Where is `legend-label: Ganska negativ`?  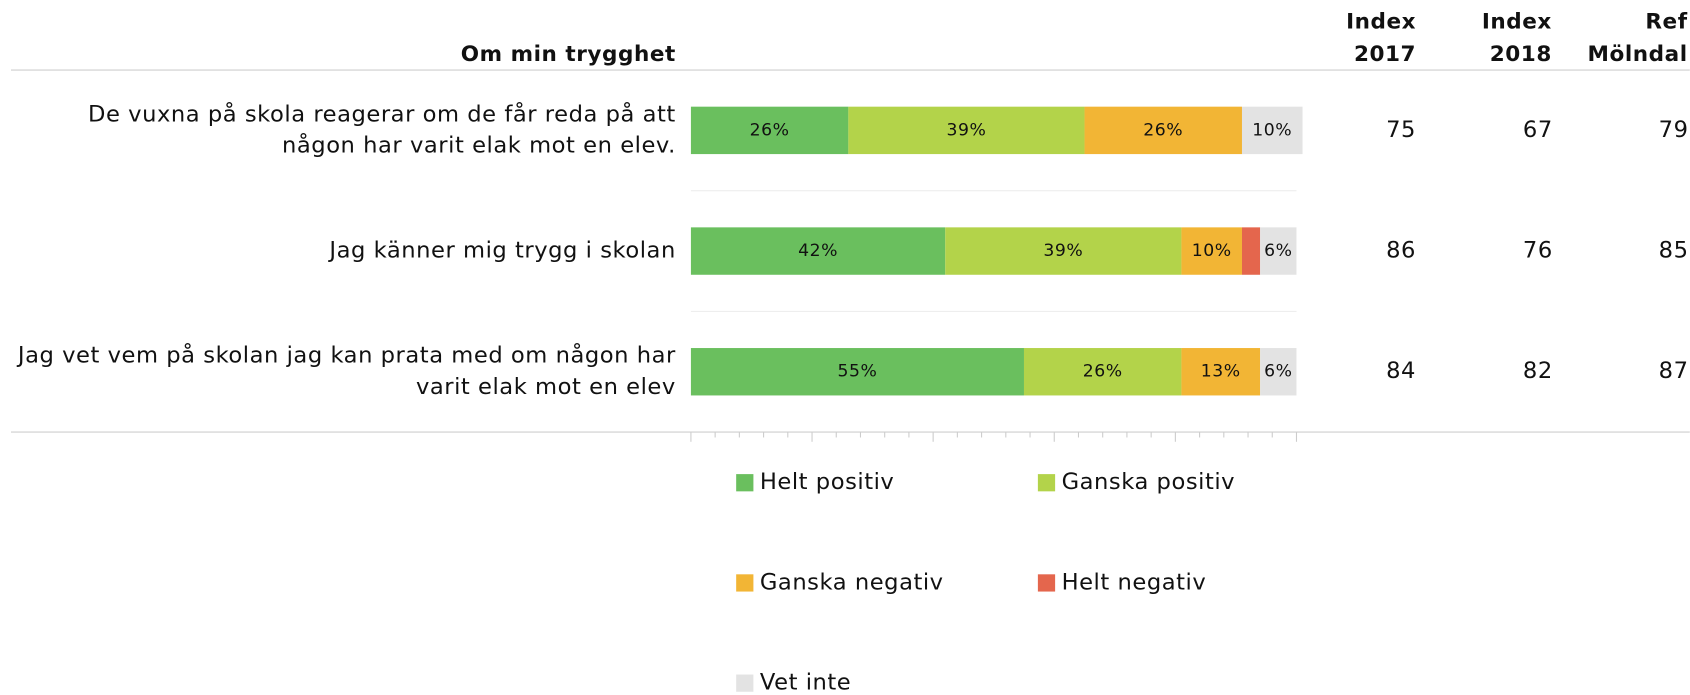 legend-label: Ganska negativ is located at coordinates (852, 582).